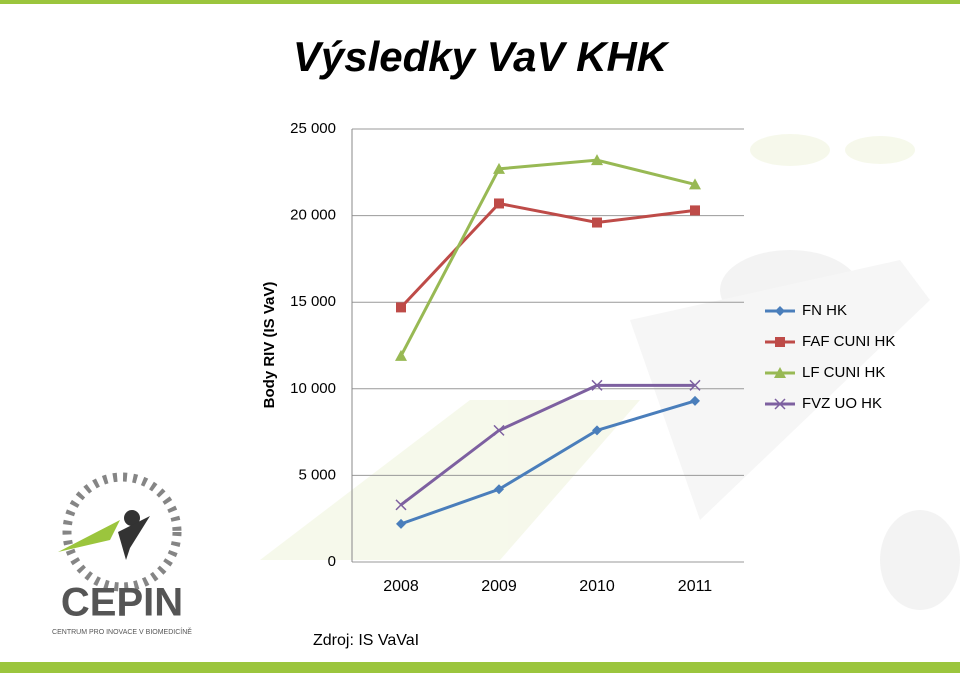  I want to click on source: Zdroj: IS VaVaI, so click(366, 640).